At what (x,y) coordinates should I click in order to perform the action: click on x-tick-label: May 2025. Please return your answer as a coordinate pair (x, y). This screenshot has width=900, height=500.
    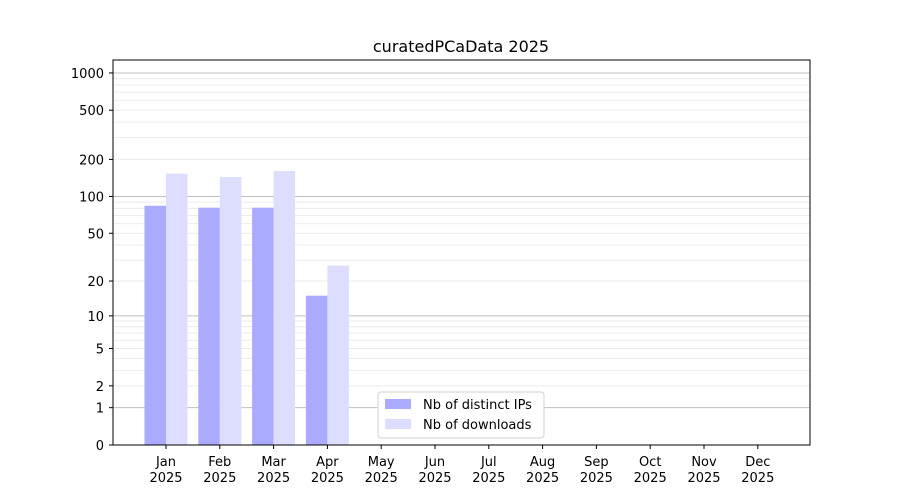
    Looking at the image, I should click on (381, 470).